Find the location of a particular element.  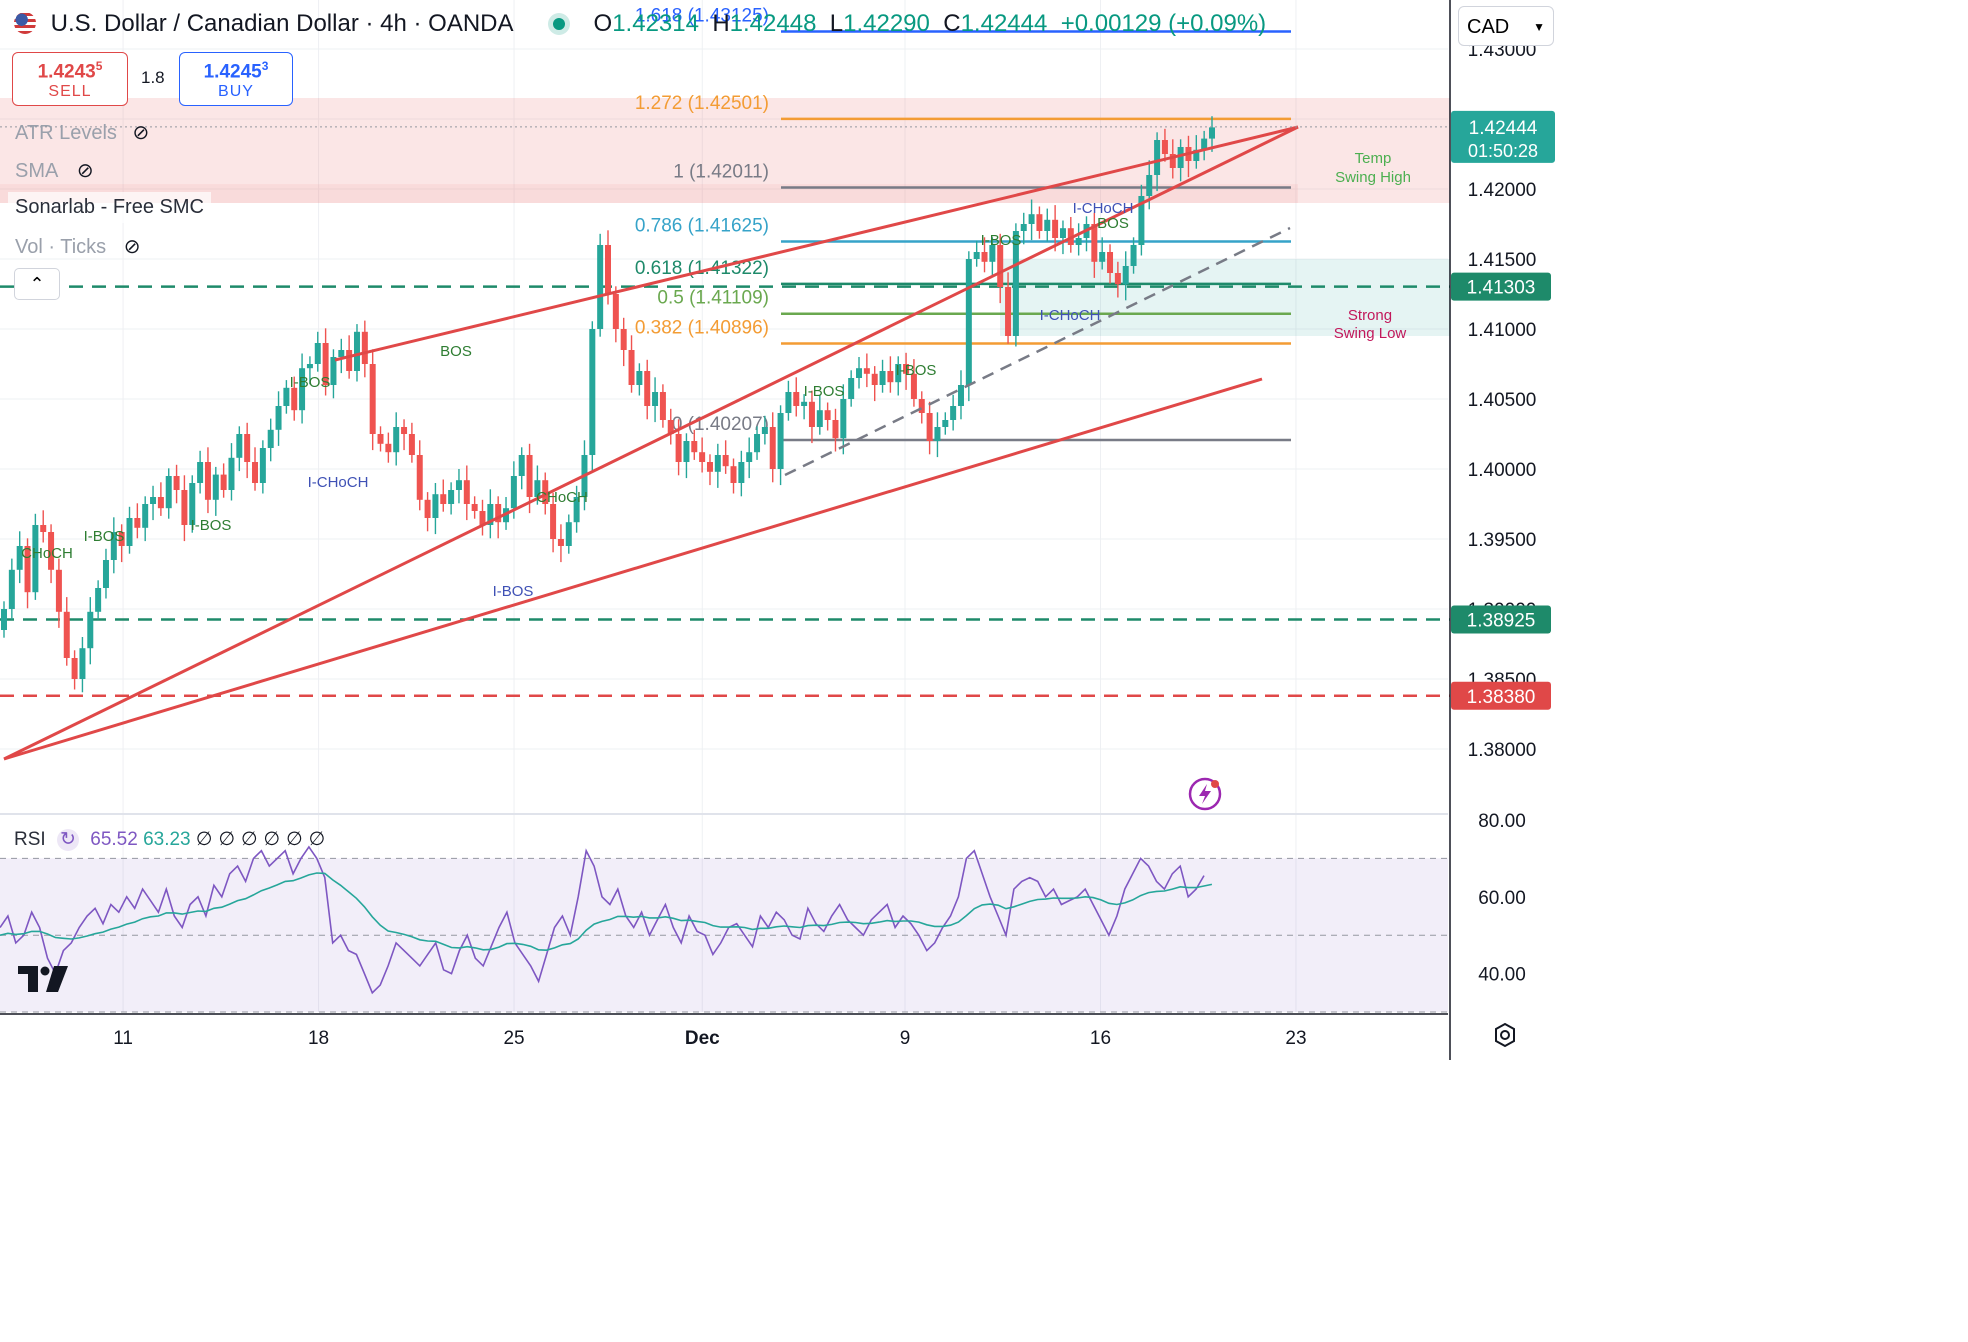

last-price-tag is located at coordinates (1503, 136).